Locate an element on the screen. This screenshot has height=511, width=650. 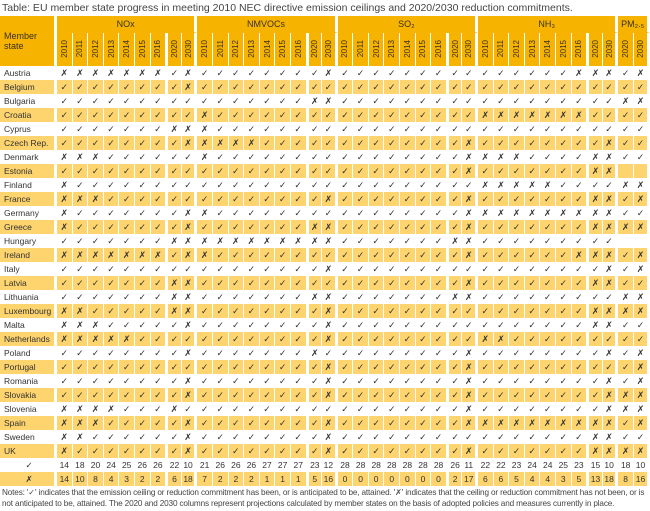
row-label: Italy is located at coordinates (28, 269).